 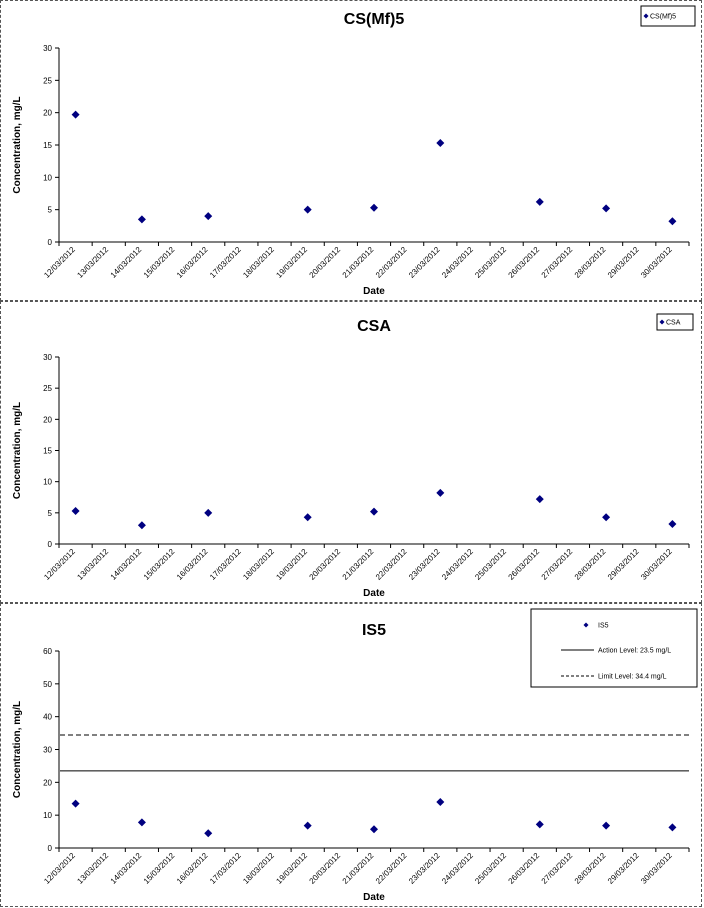 What do you see at coordinates (632, 677) in the screenshot?
I see `legend-label: Limit Level: 34.4 mg/L` at bounding box center [632, 677].